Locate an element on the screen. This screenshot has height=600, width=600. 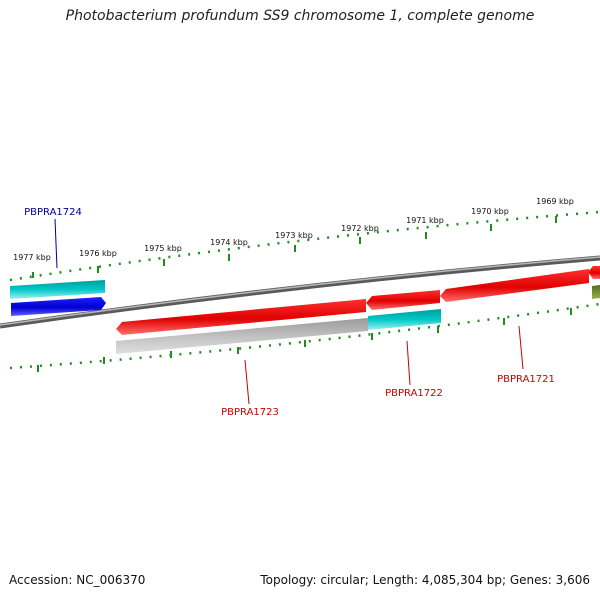
kbp-label: 1975 kbp is located at coordinates (163, 248).